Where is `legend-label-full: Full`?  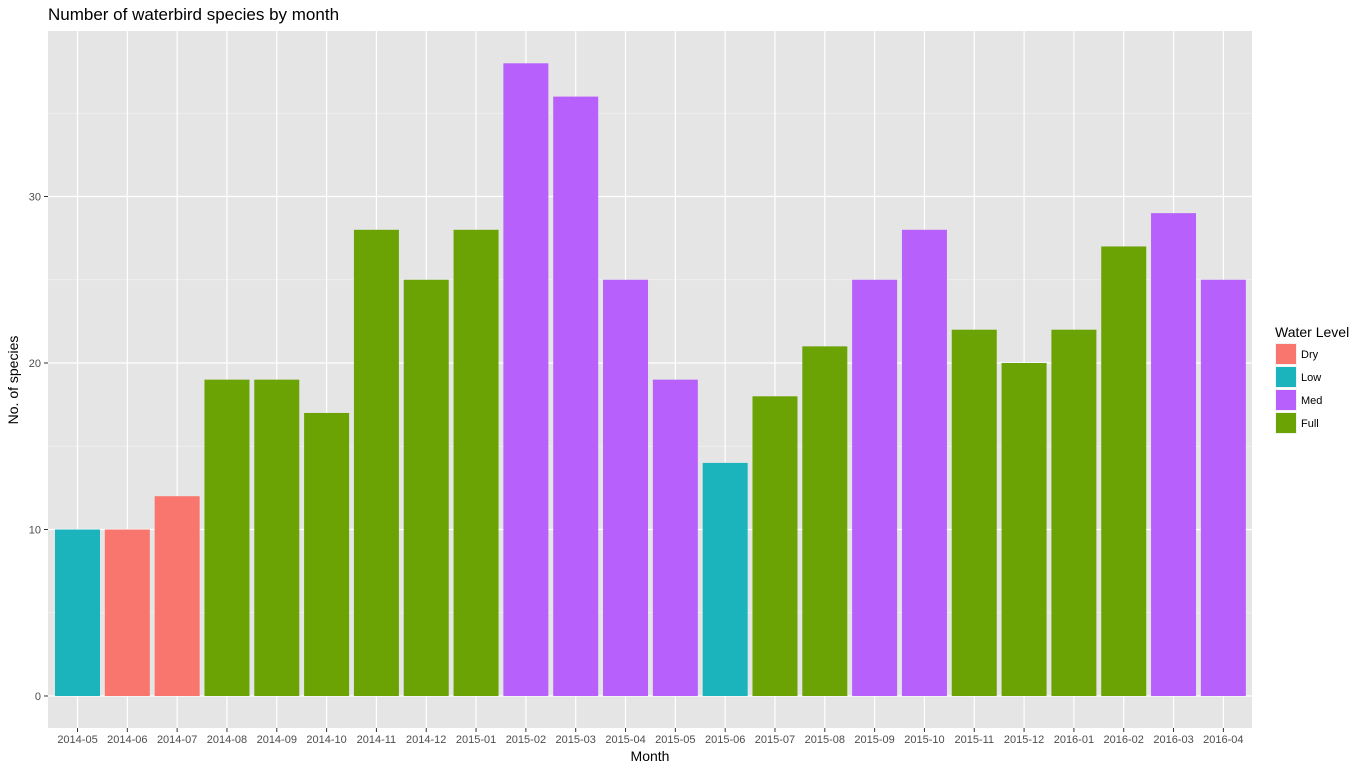
legend-label-full: Full is located at coordinates (1310, 424).